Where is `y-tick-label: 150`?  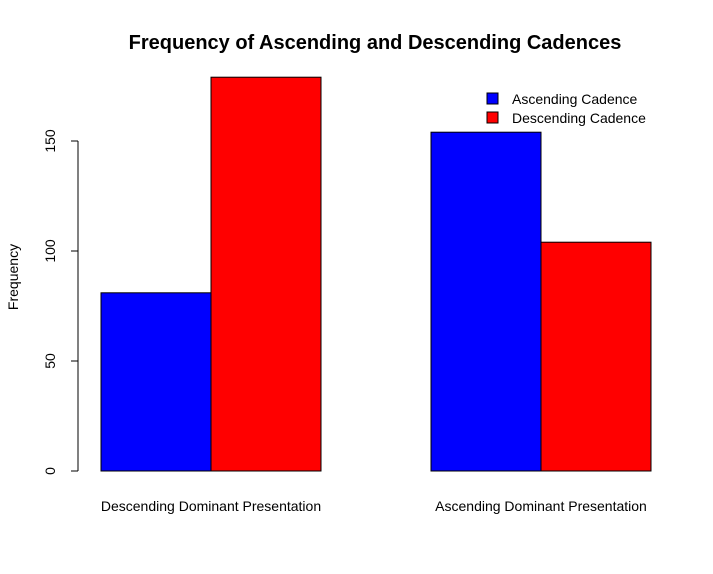
y-tick-label: 150 is located at coordinates (50, 141).